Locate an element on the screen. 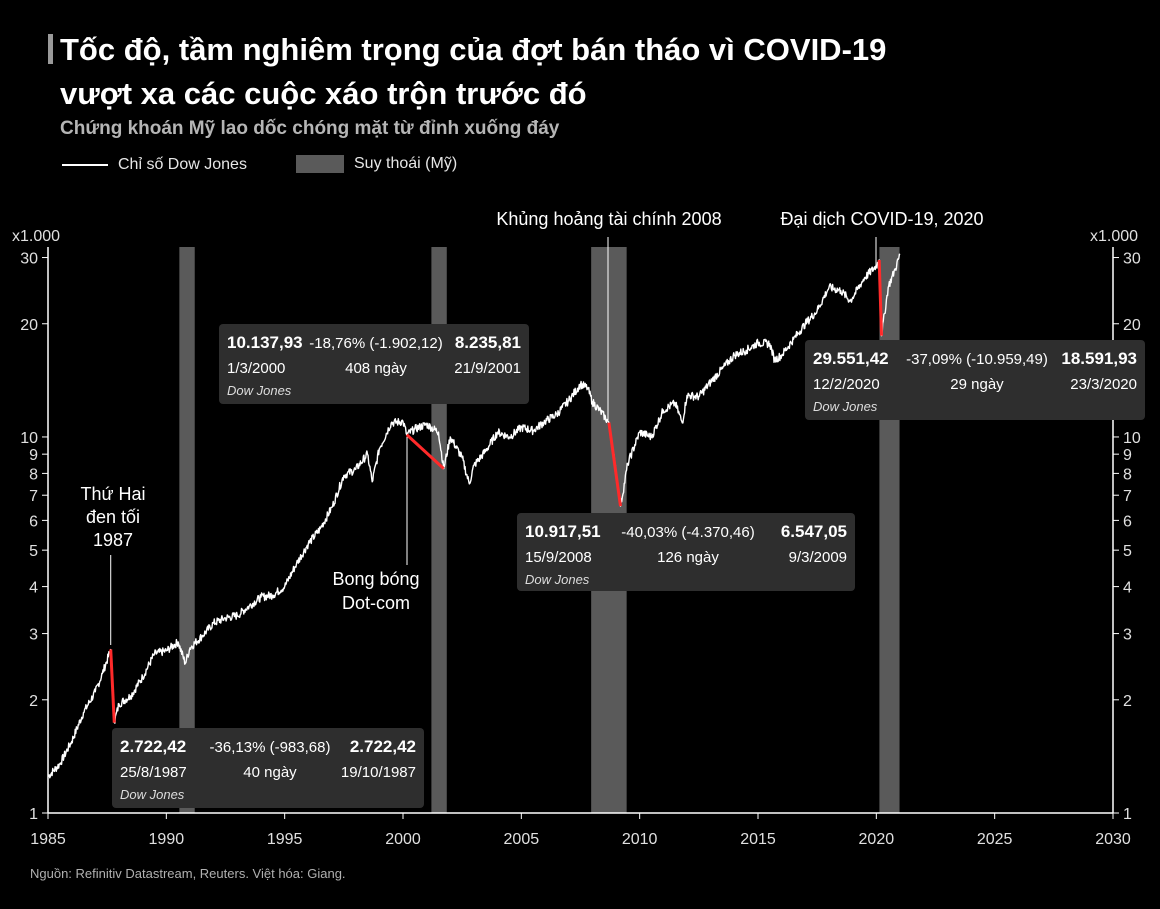  title-accent-bar is located at coordinates (50, 49).